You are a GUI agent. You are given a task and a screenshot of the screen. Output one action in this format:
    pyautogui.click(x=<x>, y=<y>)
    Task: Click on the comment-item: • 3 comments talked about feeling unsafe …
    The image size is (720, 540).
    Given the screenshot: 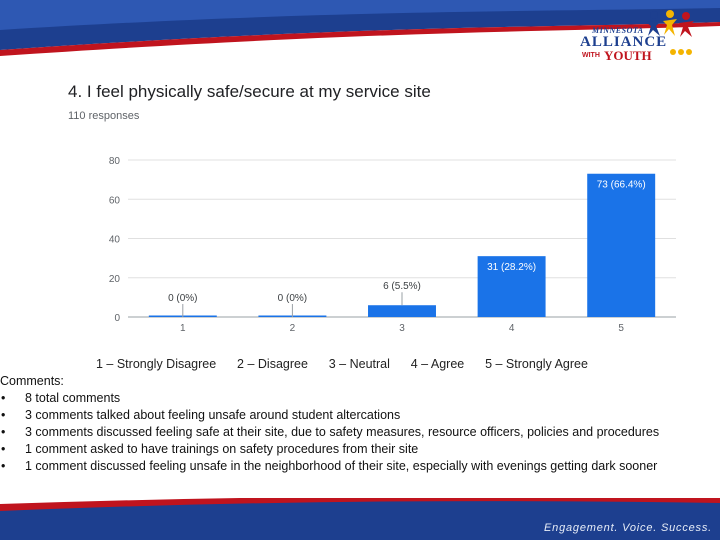 What is the action you would take?
    pyautogui.click(x=329, y=415)
    